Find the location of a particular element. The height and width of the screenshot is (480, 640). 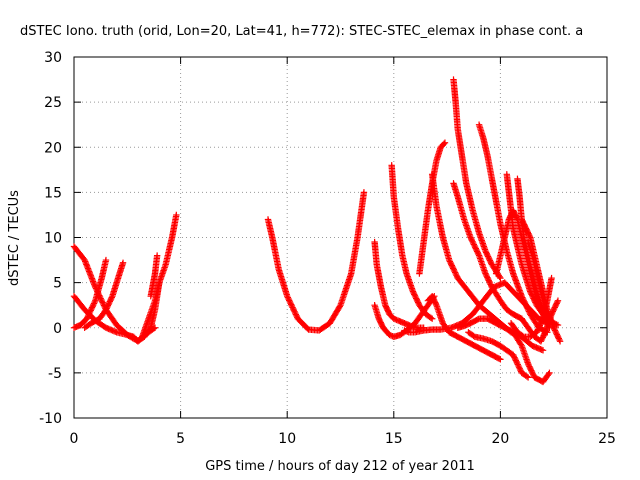

y-tick-label: 0 is located at coordinates (57, 329).